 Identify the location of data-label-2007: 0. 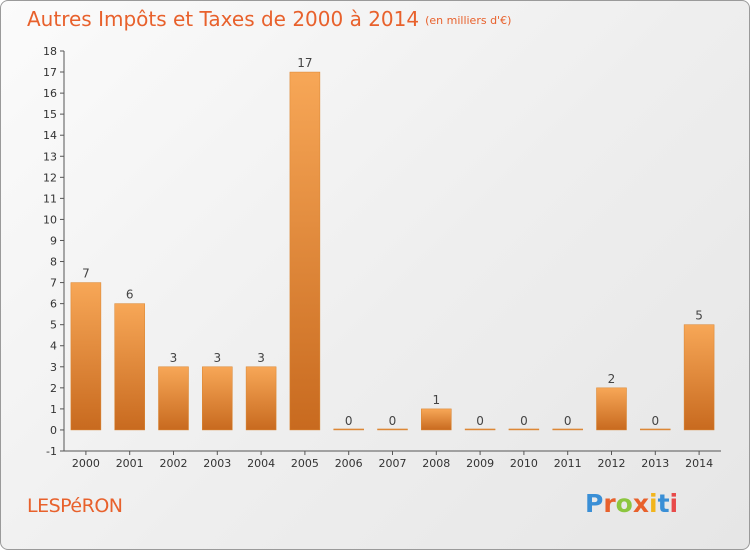
(393, 421).